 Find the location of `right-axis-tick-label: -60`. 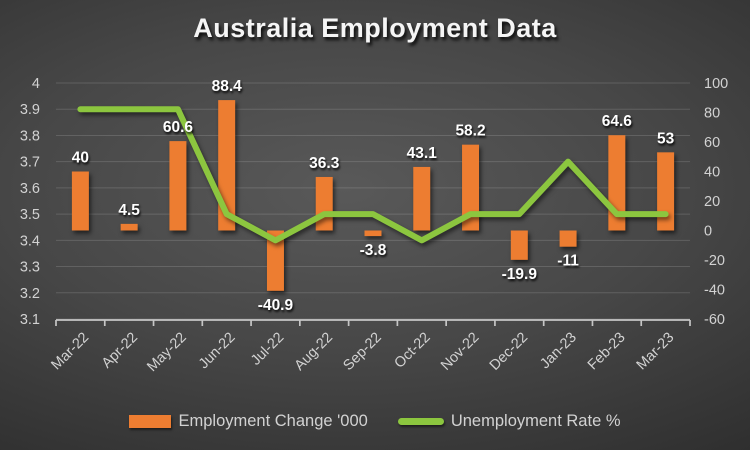

right-axis-tick-label: -60 is located at coordinates (714, 320).